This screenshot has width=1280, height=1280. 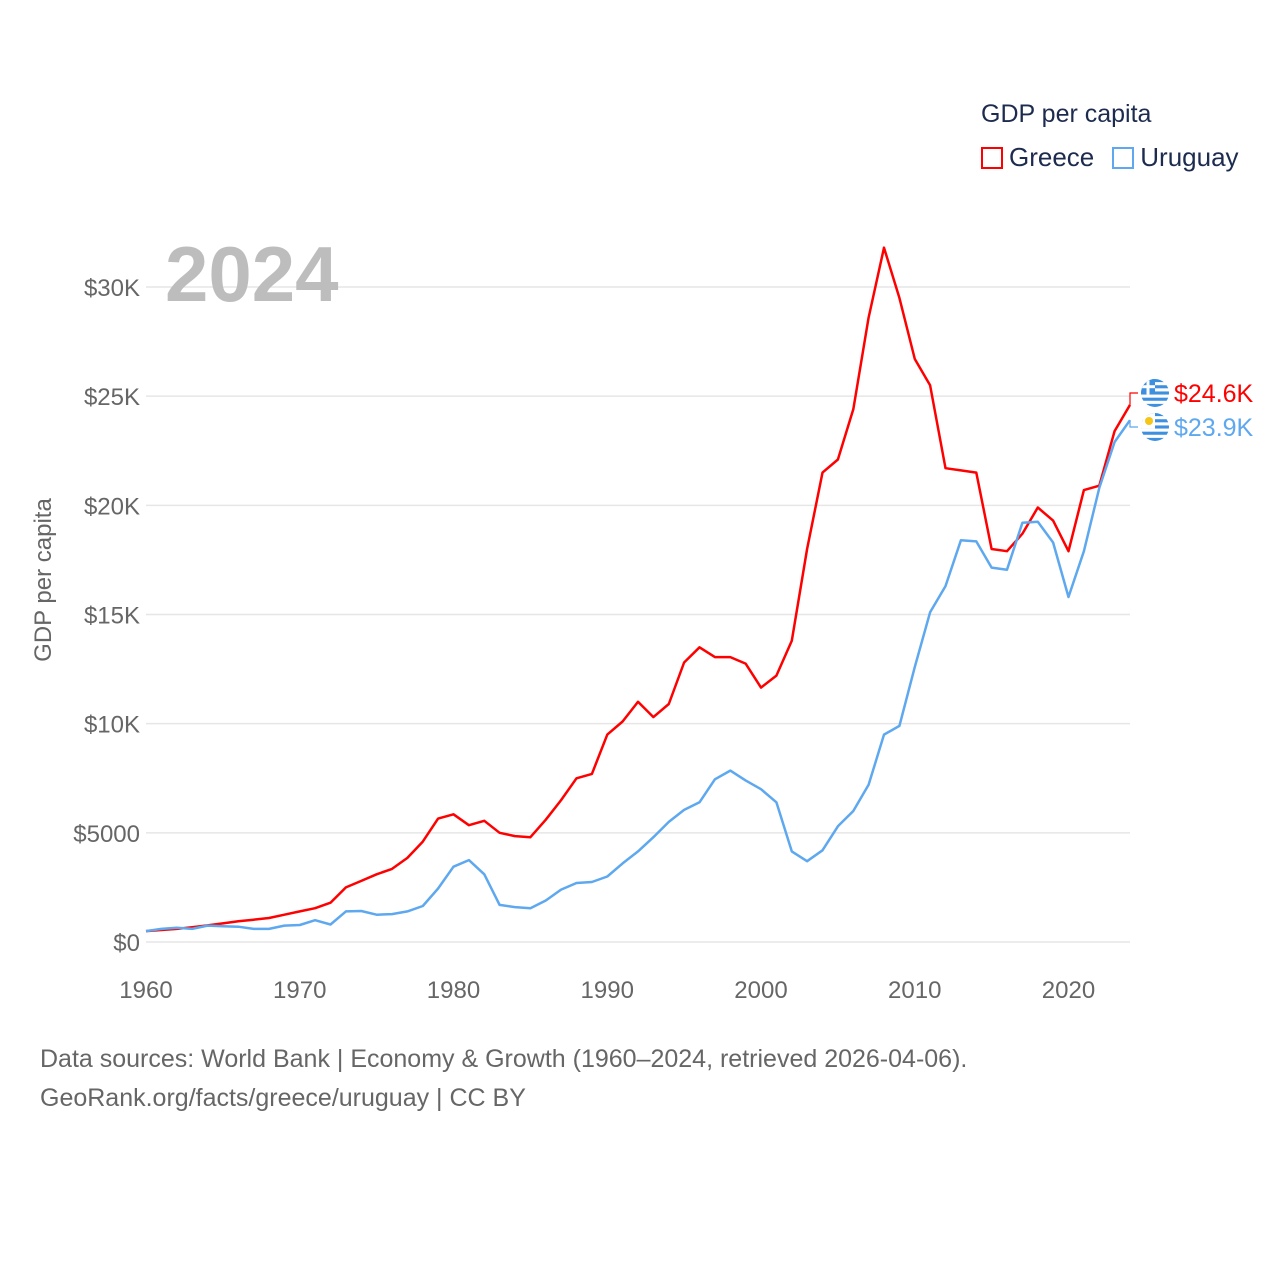 What do you see at coordinates (914, 990) in the screenshot?
I see `x-tick-label: 2010` at bounding box center [914, 990].